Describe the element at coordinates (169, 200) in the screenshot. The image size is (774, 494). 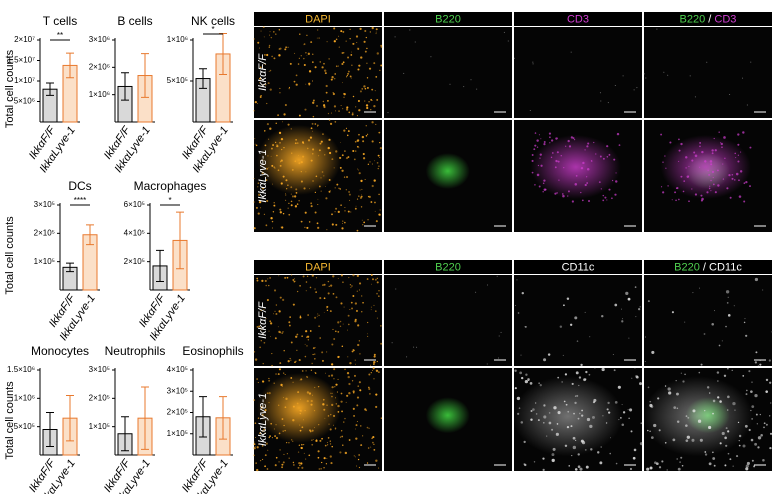
I see `significance-label: *` at that location.